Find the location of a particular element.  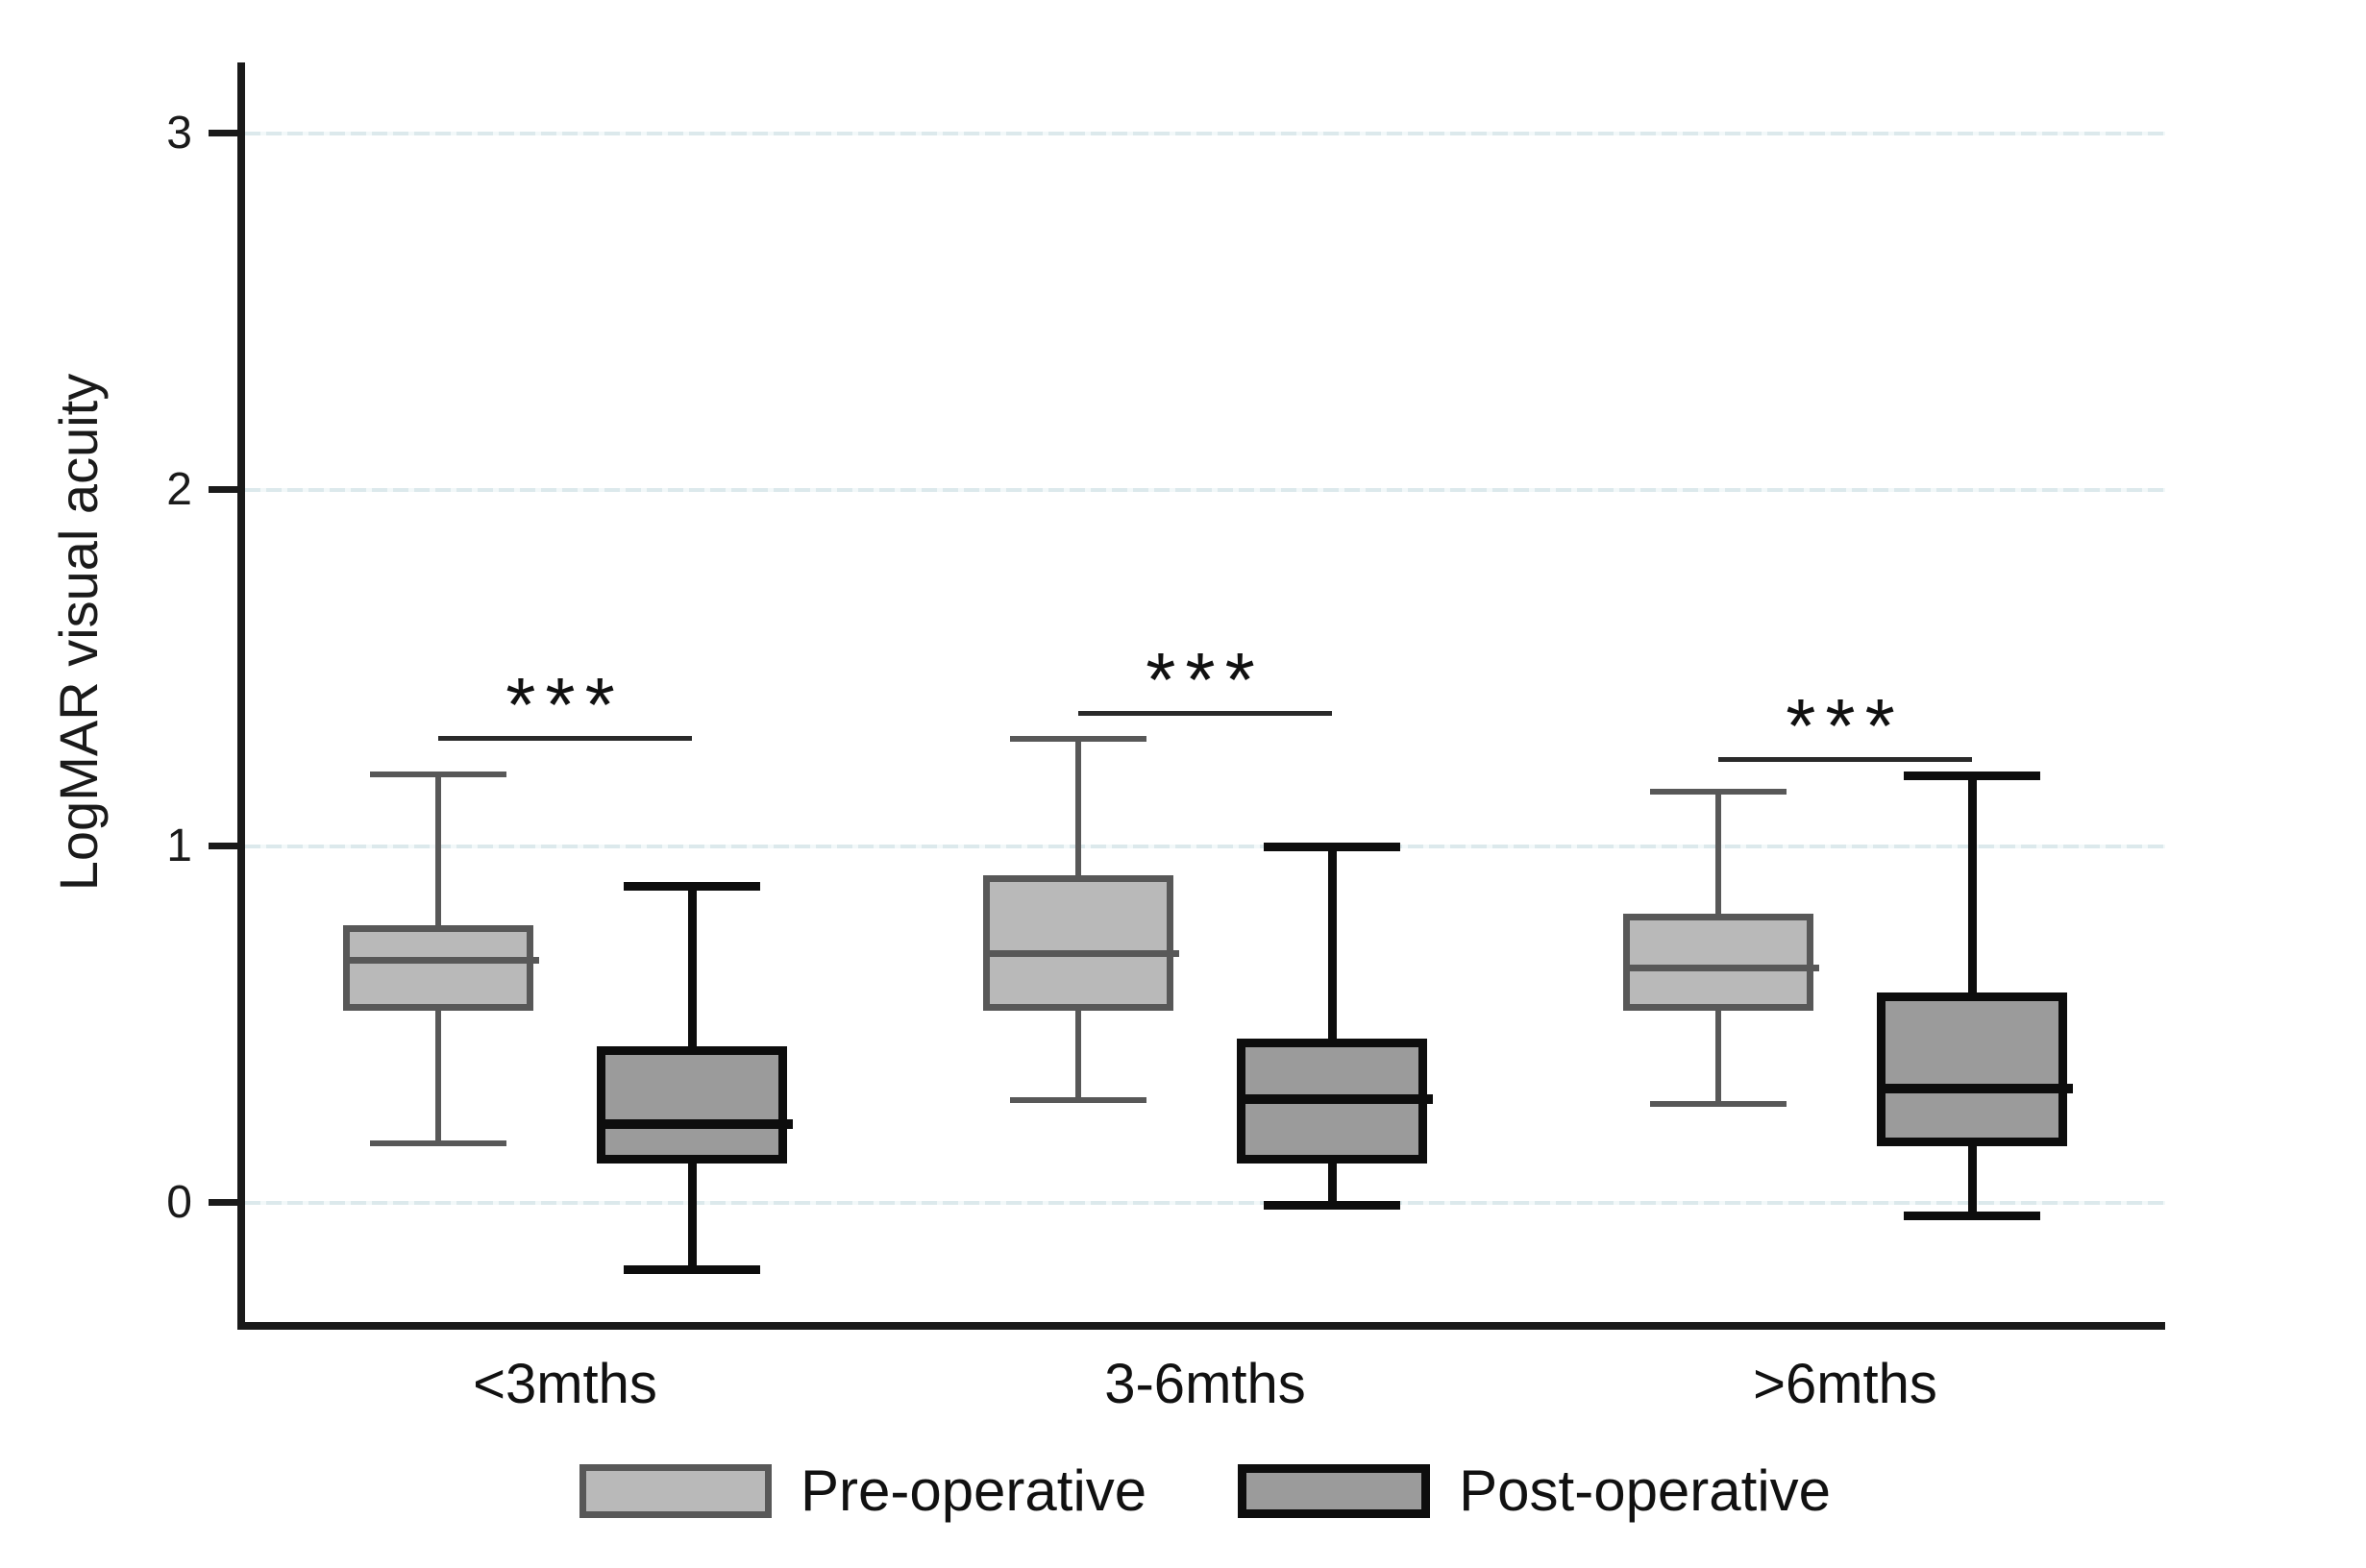

whisker-cap-top-post-operative-6mths is located at coordinates (1972, 776).